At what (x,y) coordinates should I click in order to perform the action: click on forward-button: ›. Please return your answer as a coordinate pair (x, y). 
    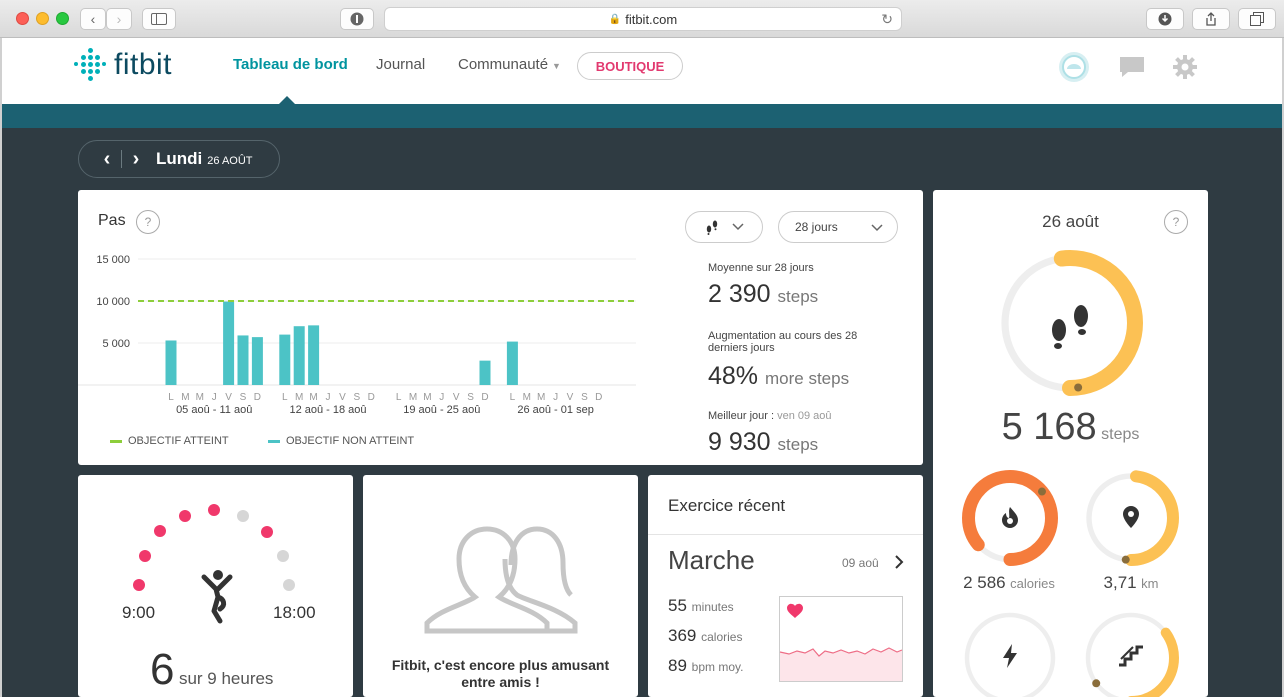
    Looking at the image, I should click on (119, 19).